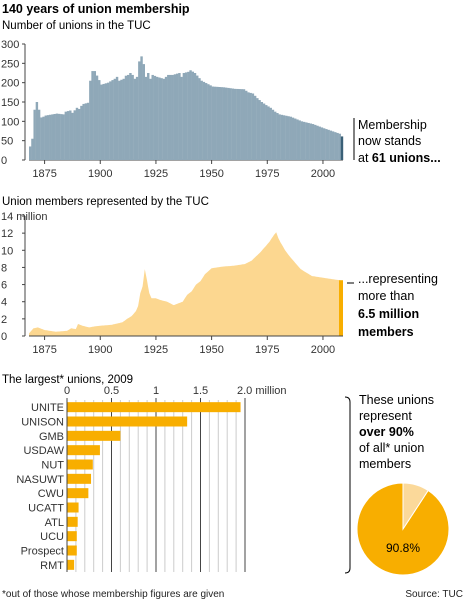 This screenshot has height=601, width=466. I want to click on chart2-x-tick-label: 1950, so click(211, 350).